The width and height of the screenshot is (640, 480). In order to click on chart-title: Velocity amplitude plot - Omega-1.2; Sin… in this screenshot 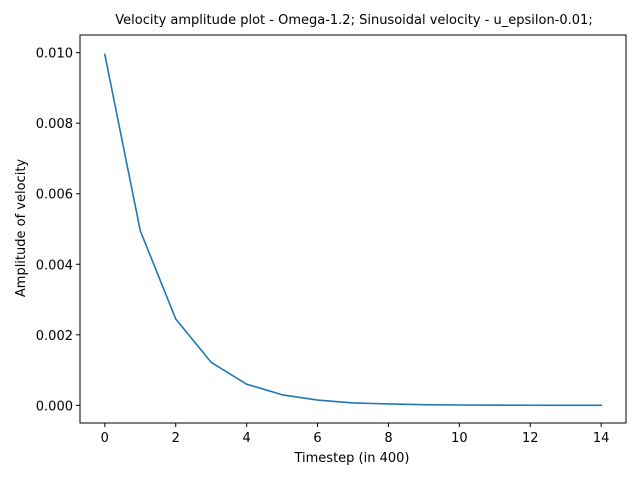, I will do `click(353, 20)`.